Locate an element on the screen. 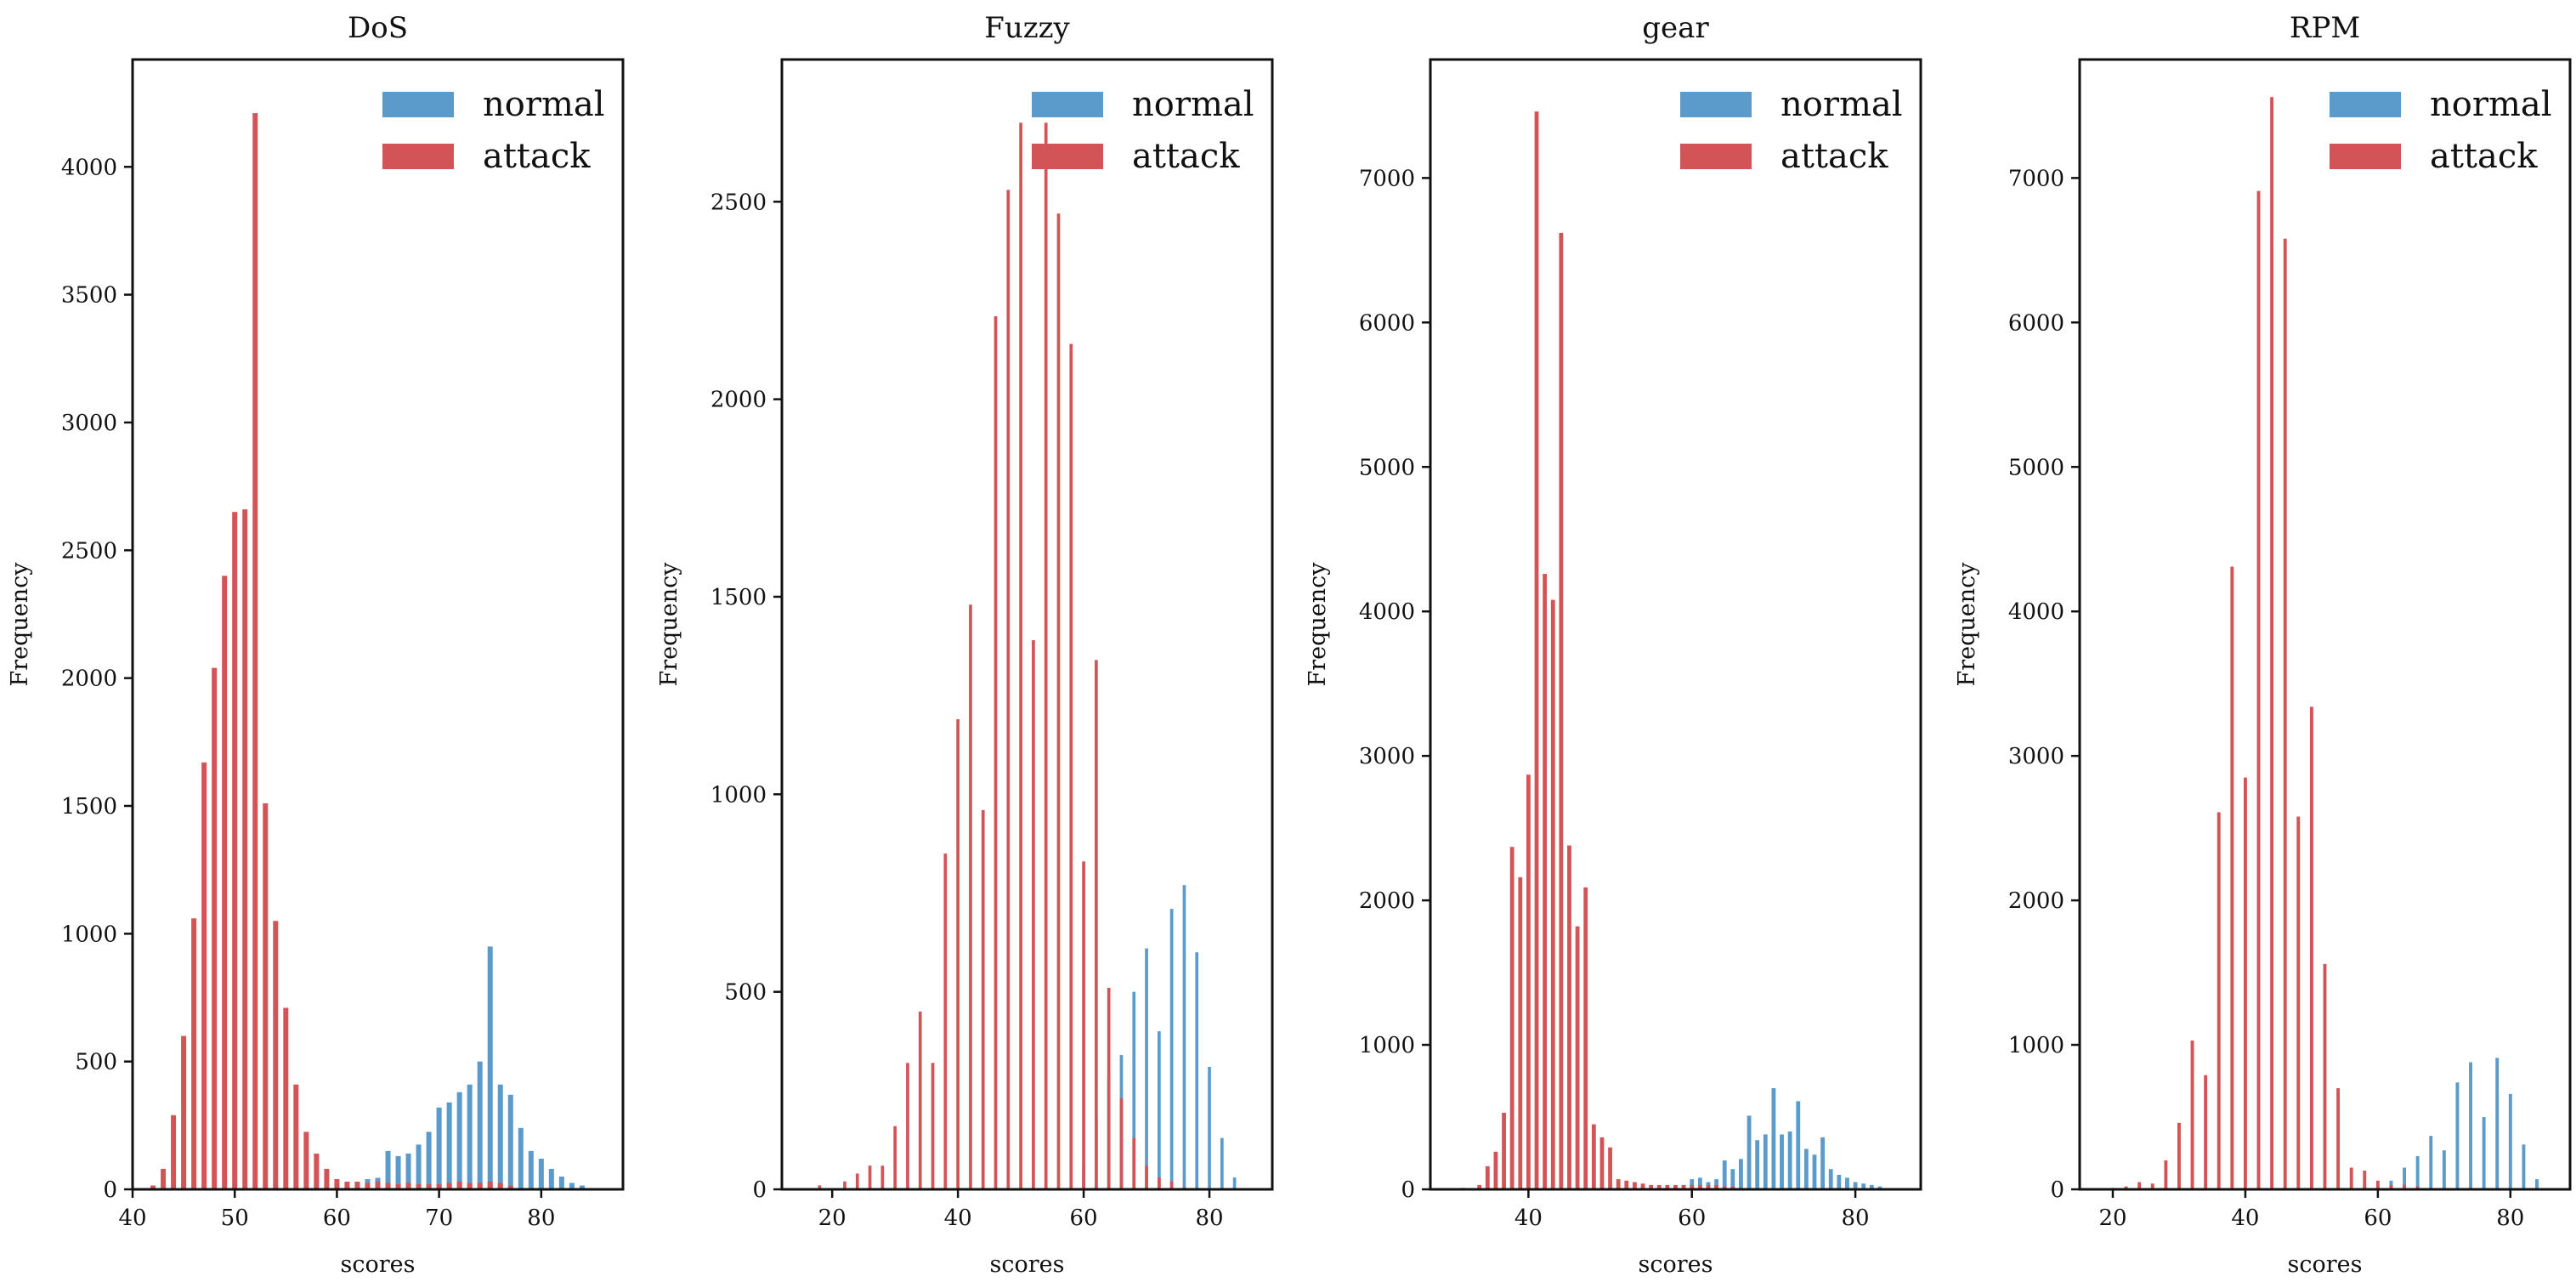 This screenshot has height=1282, width=2576. y-tick-label: 5000 is located at coordinates (1387, 468).